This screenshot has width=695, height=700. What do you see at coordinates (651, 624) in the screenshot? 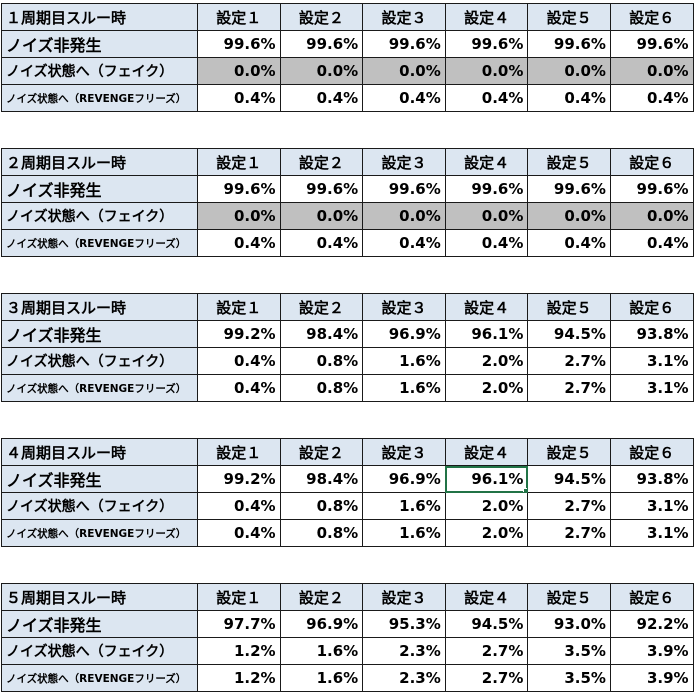
I see `rate-cell: 92.2%` at bounding box center [651, 624].